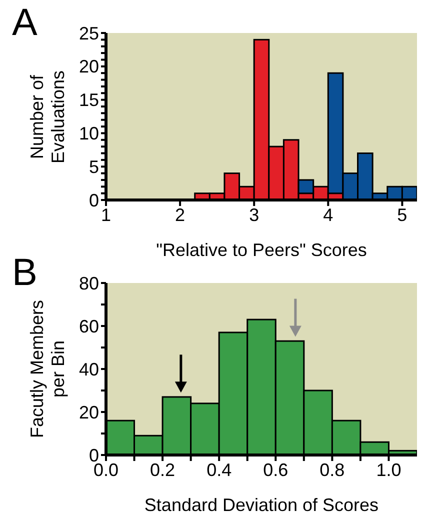 This screenshot has height=521, width=423. I want to click on x-tick-label: 4, so click(328, 214).